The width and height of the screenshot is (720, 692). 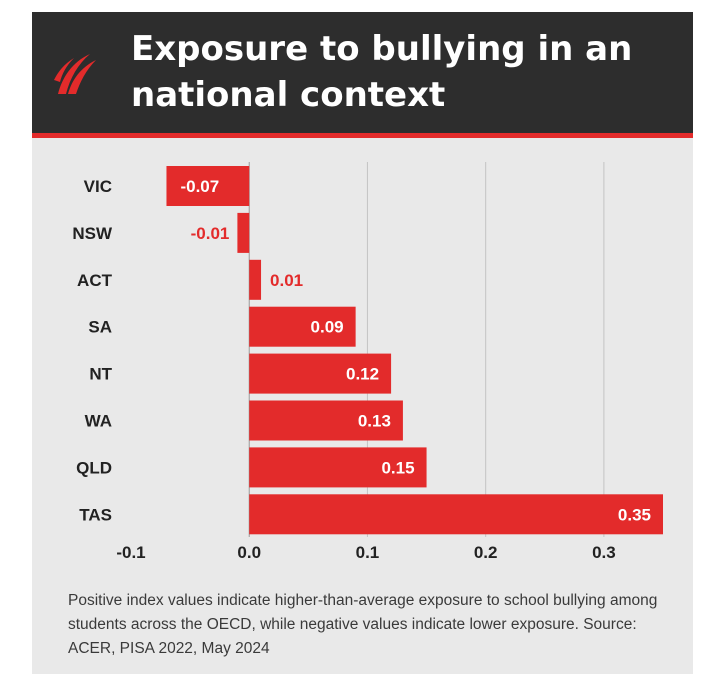 What do you see at coordinates (486, 552) in the screenshot?
I see `x-tick-label: 0.2` at bounding box center [486, 552].